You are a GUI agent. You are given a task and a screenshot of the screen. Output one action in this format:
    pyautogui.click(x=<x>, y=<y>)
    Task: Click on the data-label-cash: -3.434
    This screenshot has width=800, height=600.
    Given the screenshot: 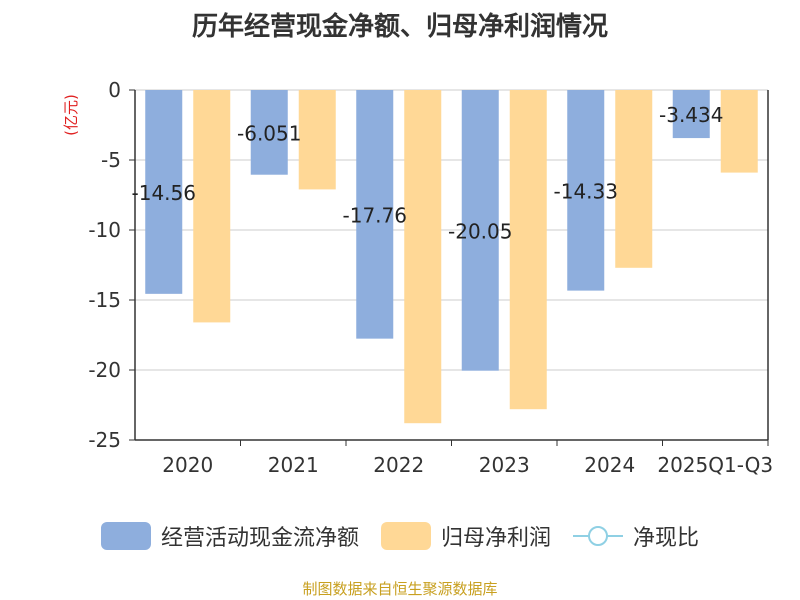 What is the action you would take?
    pyautogui.click(x=691, y=115)
    